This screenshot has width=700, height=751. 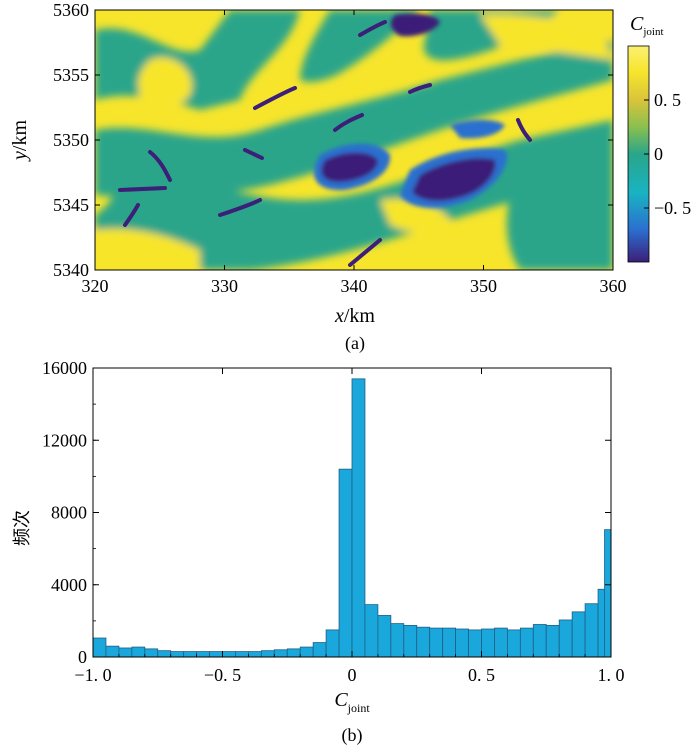 I want to click on y-tick-label: 12000, so click(x=64, y=440).